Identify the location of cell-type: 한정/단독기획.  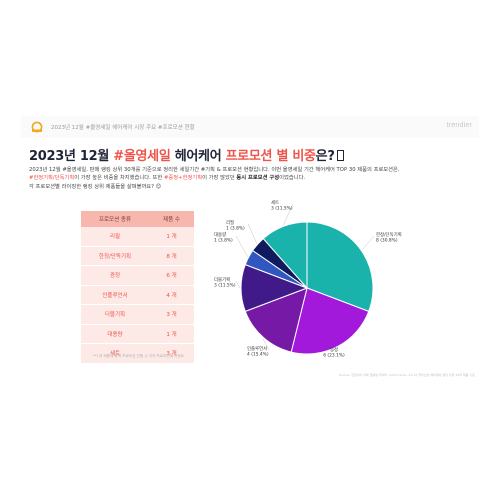
(115, 256).